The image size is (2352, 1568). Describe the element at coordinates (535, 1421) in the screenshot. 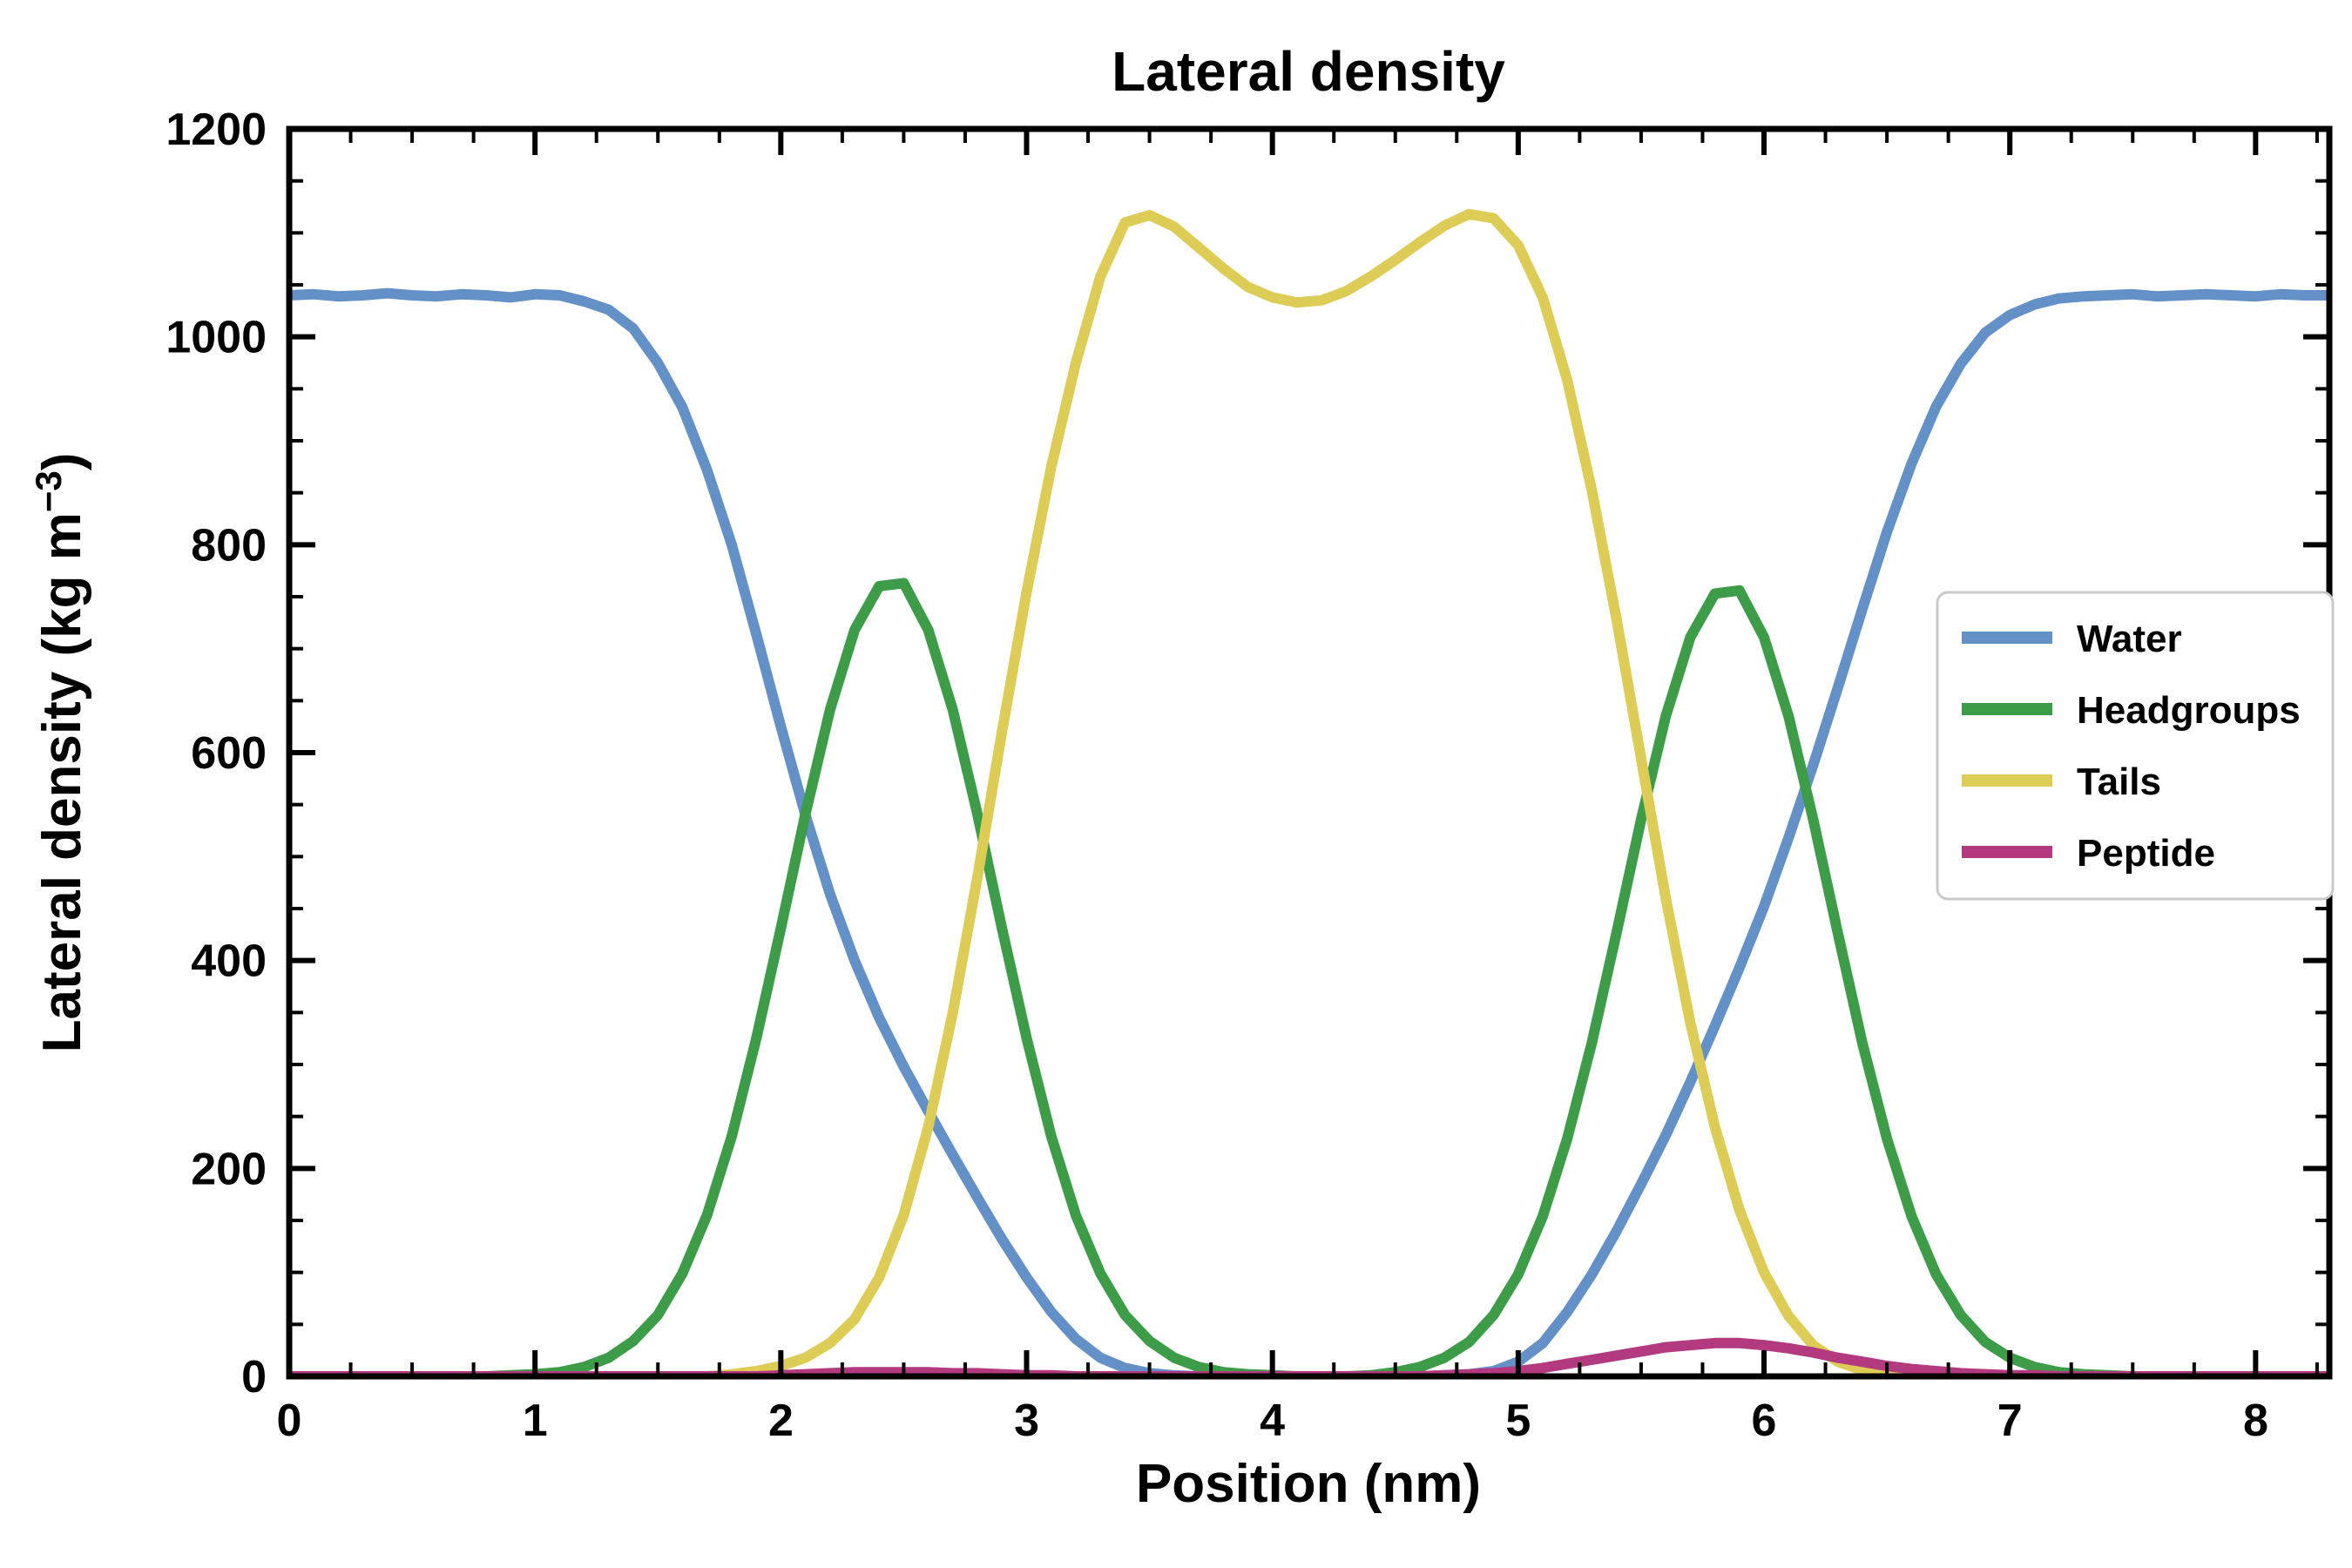

I see `x-tick-label: 1` at that location.